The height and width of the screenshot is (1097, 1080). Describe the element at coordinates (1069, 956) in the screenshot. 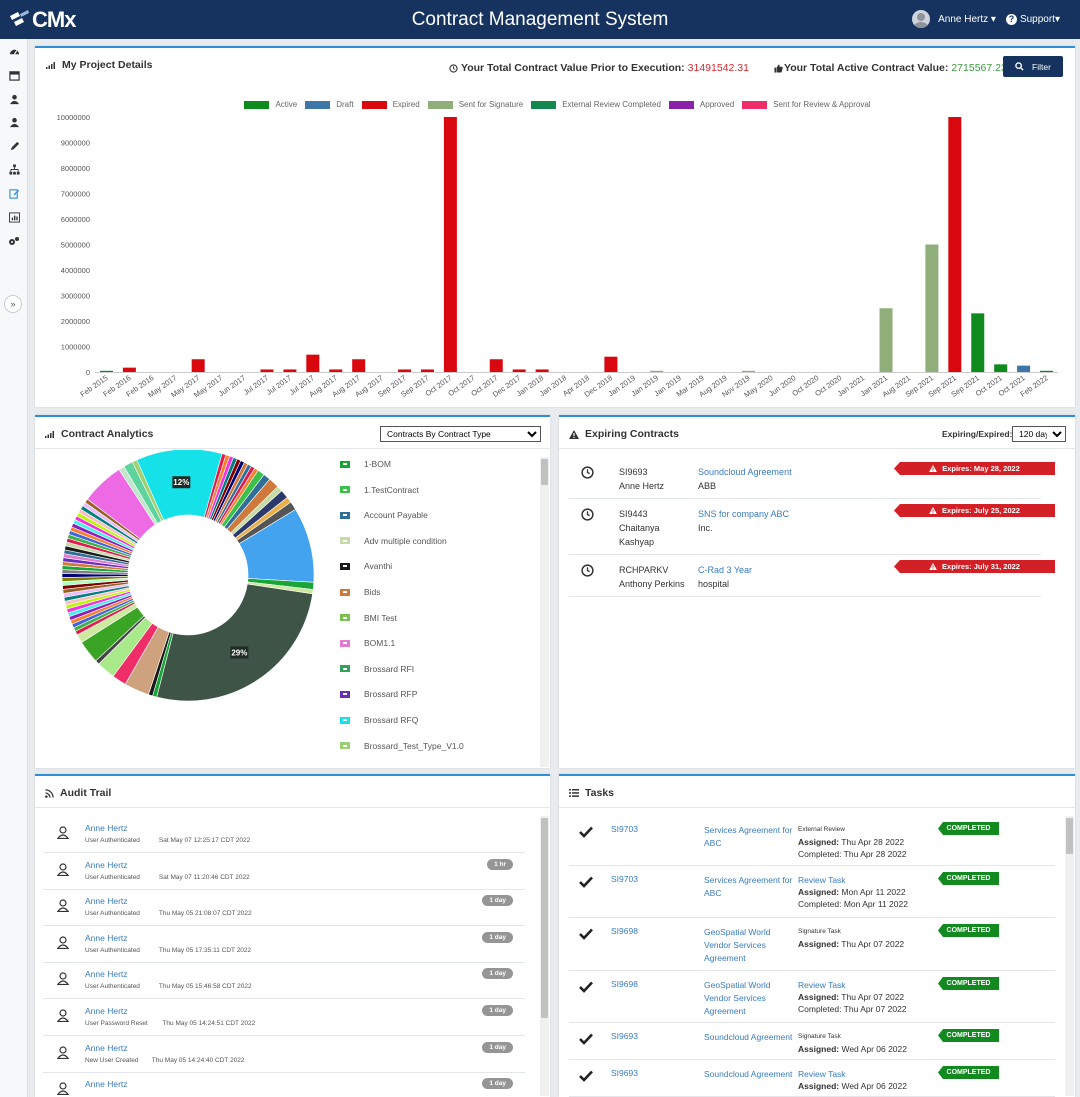

I see `tasks-scrollbar` at that location.